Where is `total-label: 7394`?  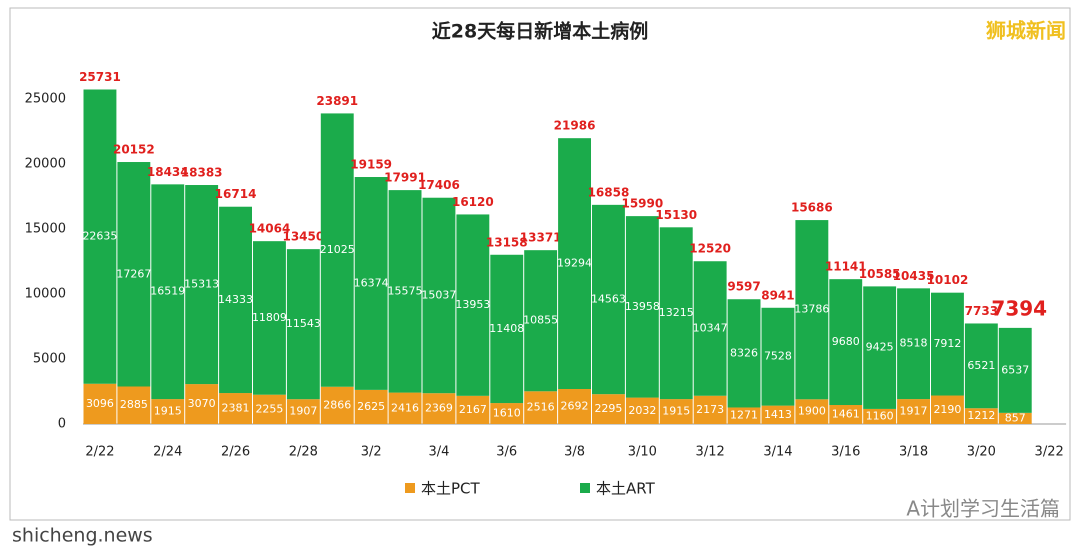
total-label: 7394 is located at coordinates (1019, 308).